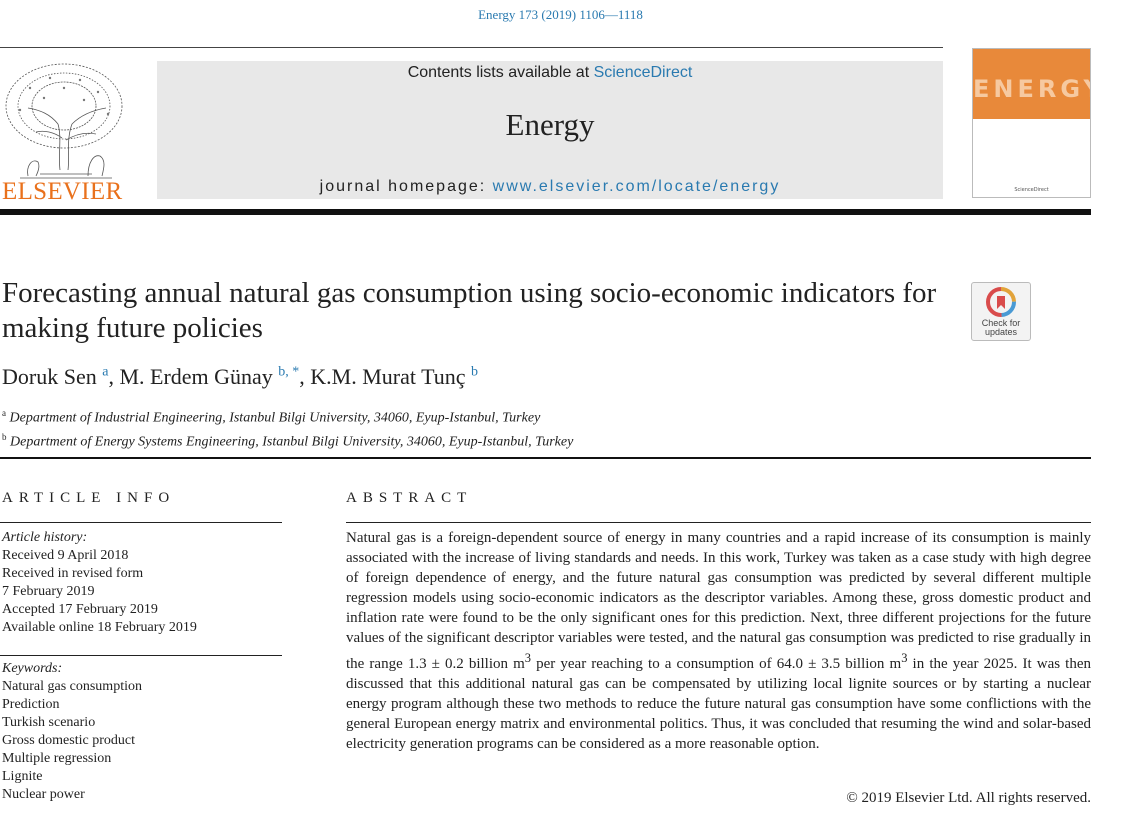 The height and width of the screenshot is (821, 1121). Describe the element at coordinates (141, 655) in the screenshot. I see `keywords-rule` at that location.